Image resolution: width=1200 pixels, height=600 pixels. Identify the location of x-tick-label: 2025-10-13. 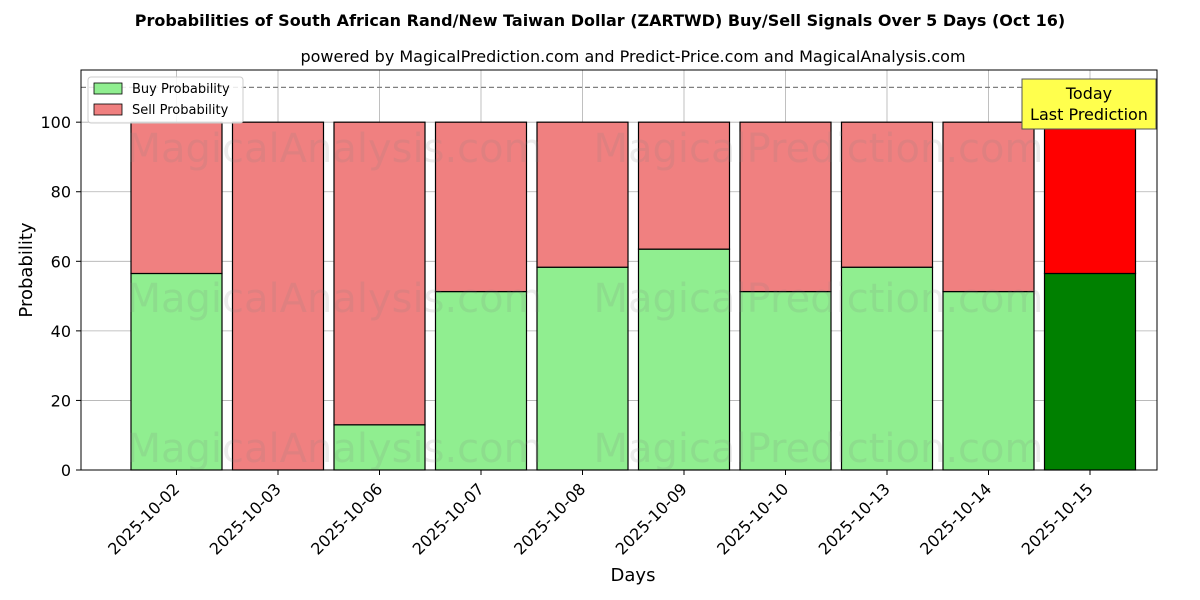
(854, 518).